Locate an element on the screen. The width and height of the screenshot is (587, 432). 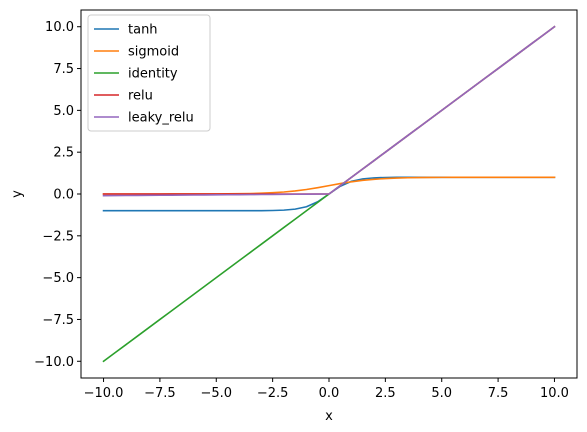
legend-label-identity: identity is located at coordinates (153, 74).